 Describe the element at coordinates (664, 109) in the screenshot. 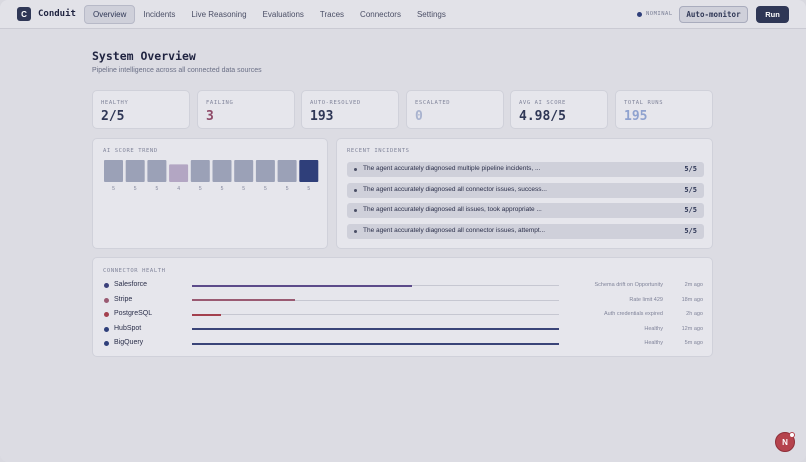

I see `stat-card-total-runs: TOTAL RUNS 195` at that location.